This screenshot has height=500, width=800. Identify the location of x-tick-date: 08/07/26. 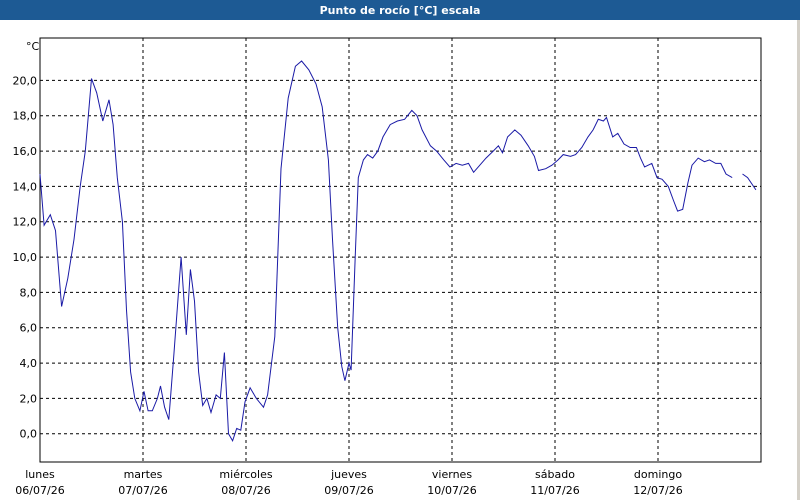
(245, 490).